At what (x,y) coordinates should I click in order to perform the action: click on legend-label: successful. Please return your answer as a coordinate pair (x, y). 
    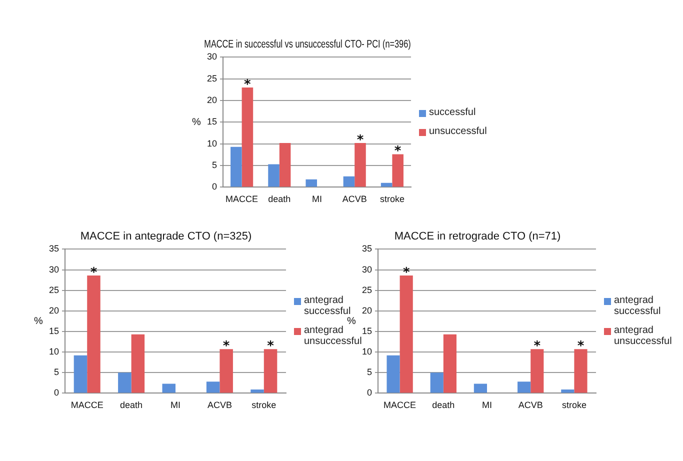
    Looking at the image, I should click on (452, 112).